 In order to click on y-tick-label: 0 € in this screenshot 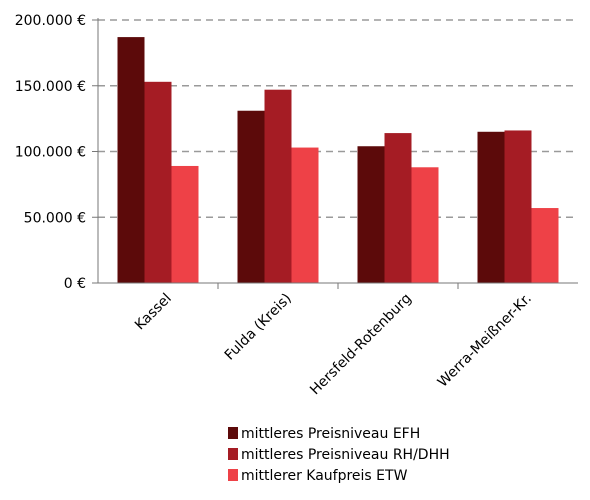, I will do `click(75, 284)`.